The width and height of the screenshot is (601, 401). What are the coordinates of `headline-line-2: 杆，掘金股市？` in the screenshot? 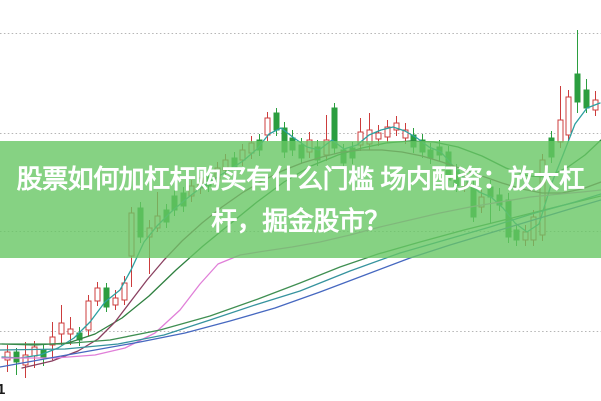 It's located at (300, 221).